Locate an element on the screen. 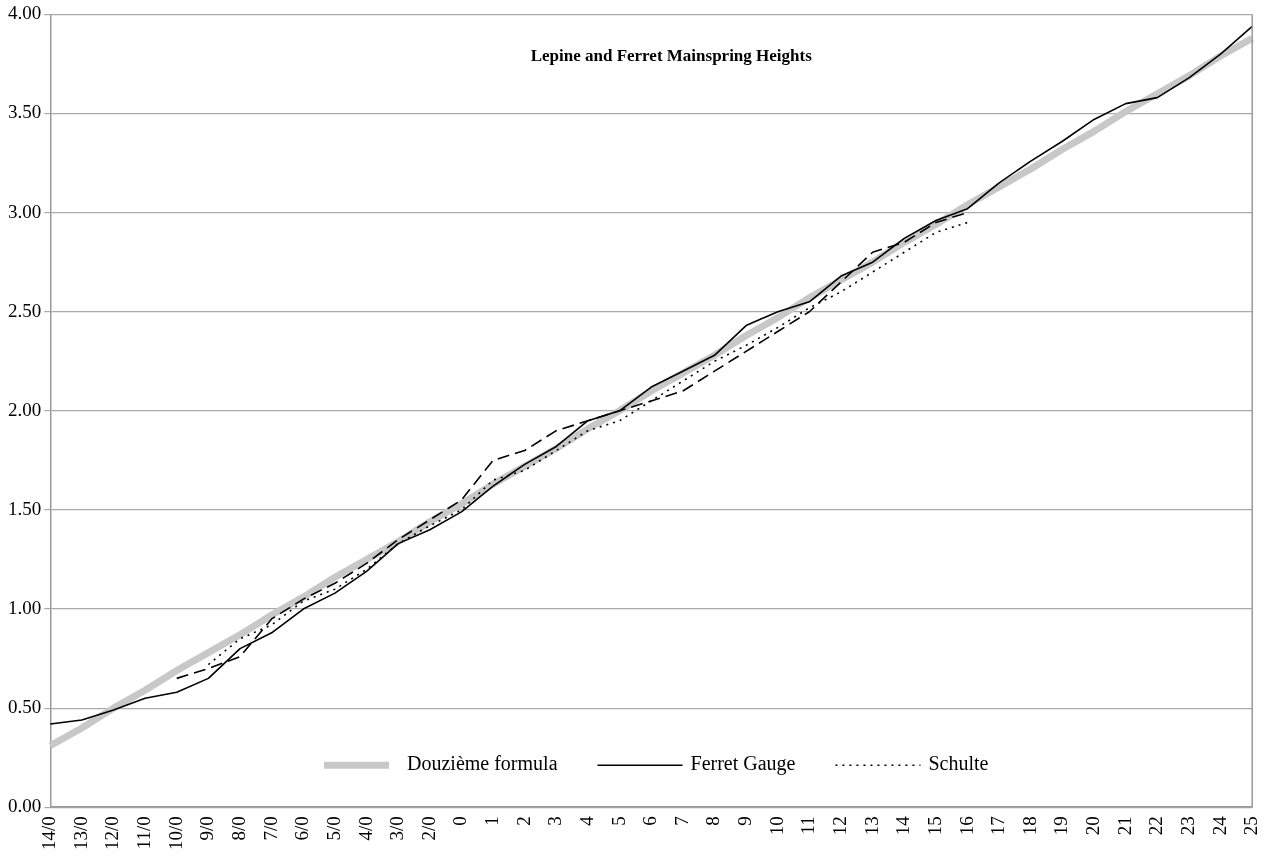  x-tick-label: 13/0 is located at coordinates (80, 833).